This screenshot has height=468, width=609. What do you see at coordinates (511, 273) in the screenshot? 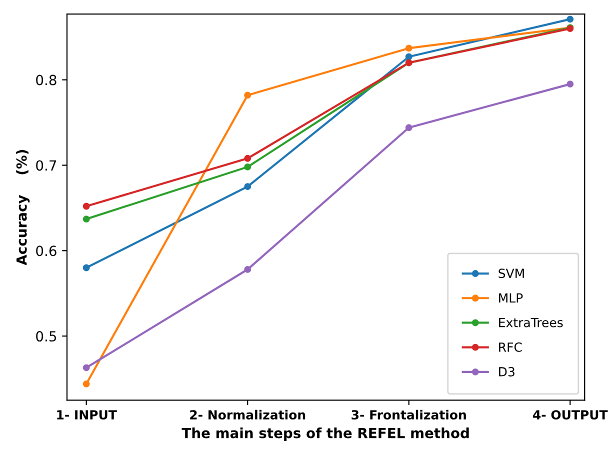
I see `legend-label: SVM` at bounding box center [511, 273].